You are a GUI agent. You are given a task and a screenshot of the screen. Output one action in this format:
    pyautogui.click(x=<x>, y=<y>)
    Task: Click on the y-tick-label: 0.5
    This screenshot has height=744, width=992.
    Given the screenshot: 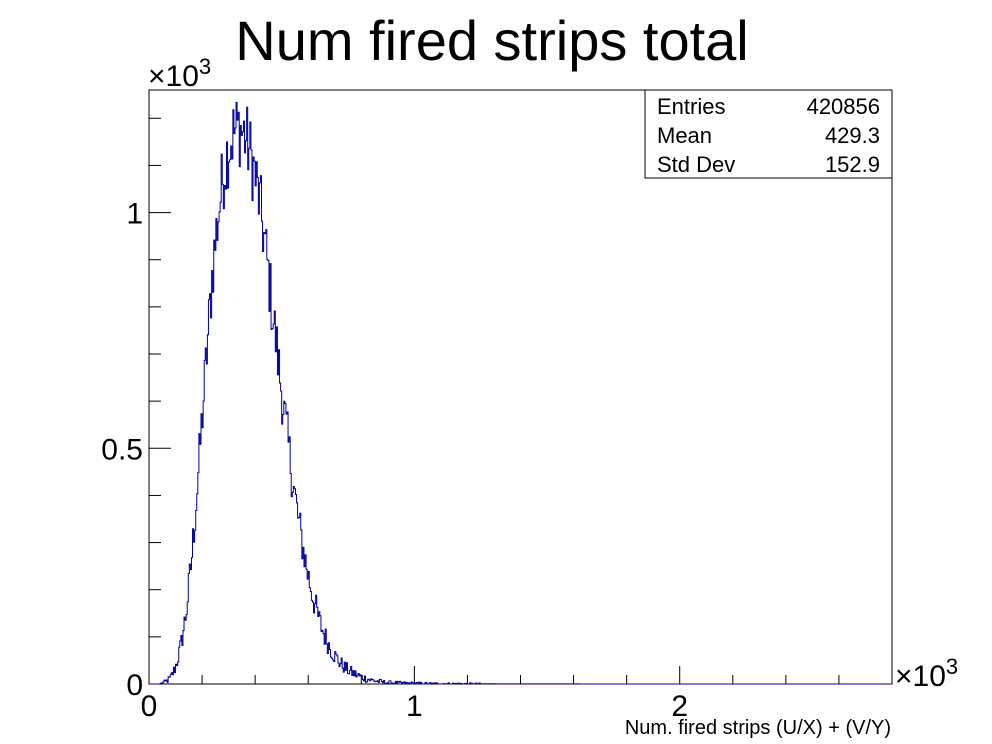 What is the action you would take?
    pyautogui.click(x=122, y=449)
    